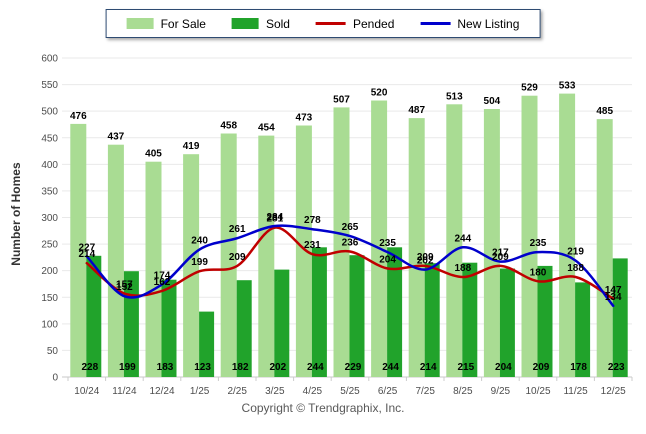 The image size is (646, 434). I want to click on pended-value-label: 204, so click(387, 260).